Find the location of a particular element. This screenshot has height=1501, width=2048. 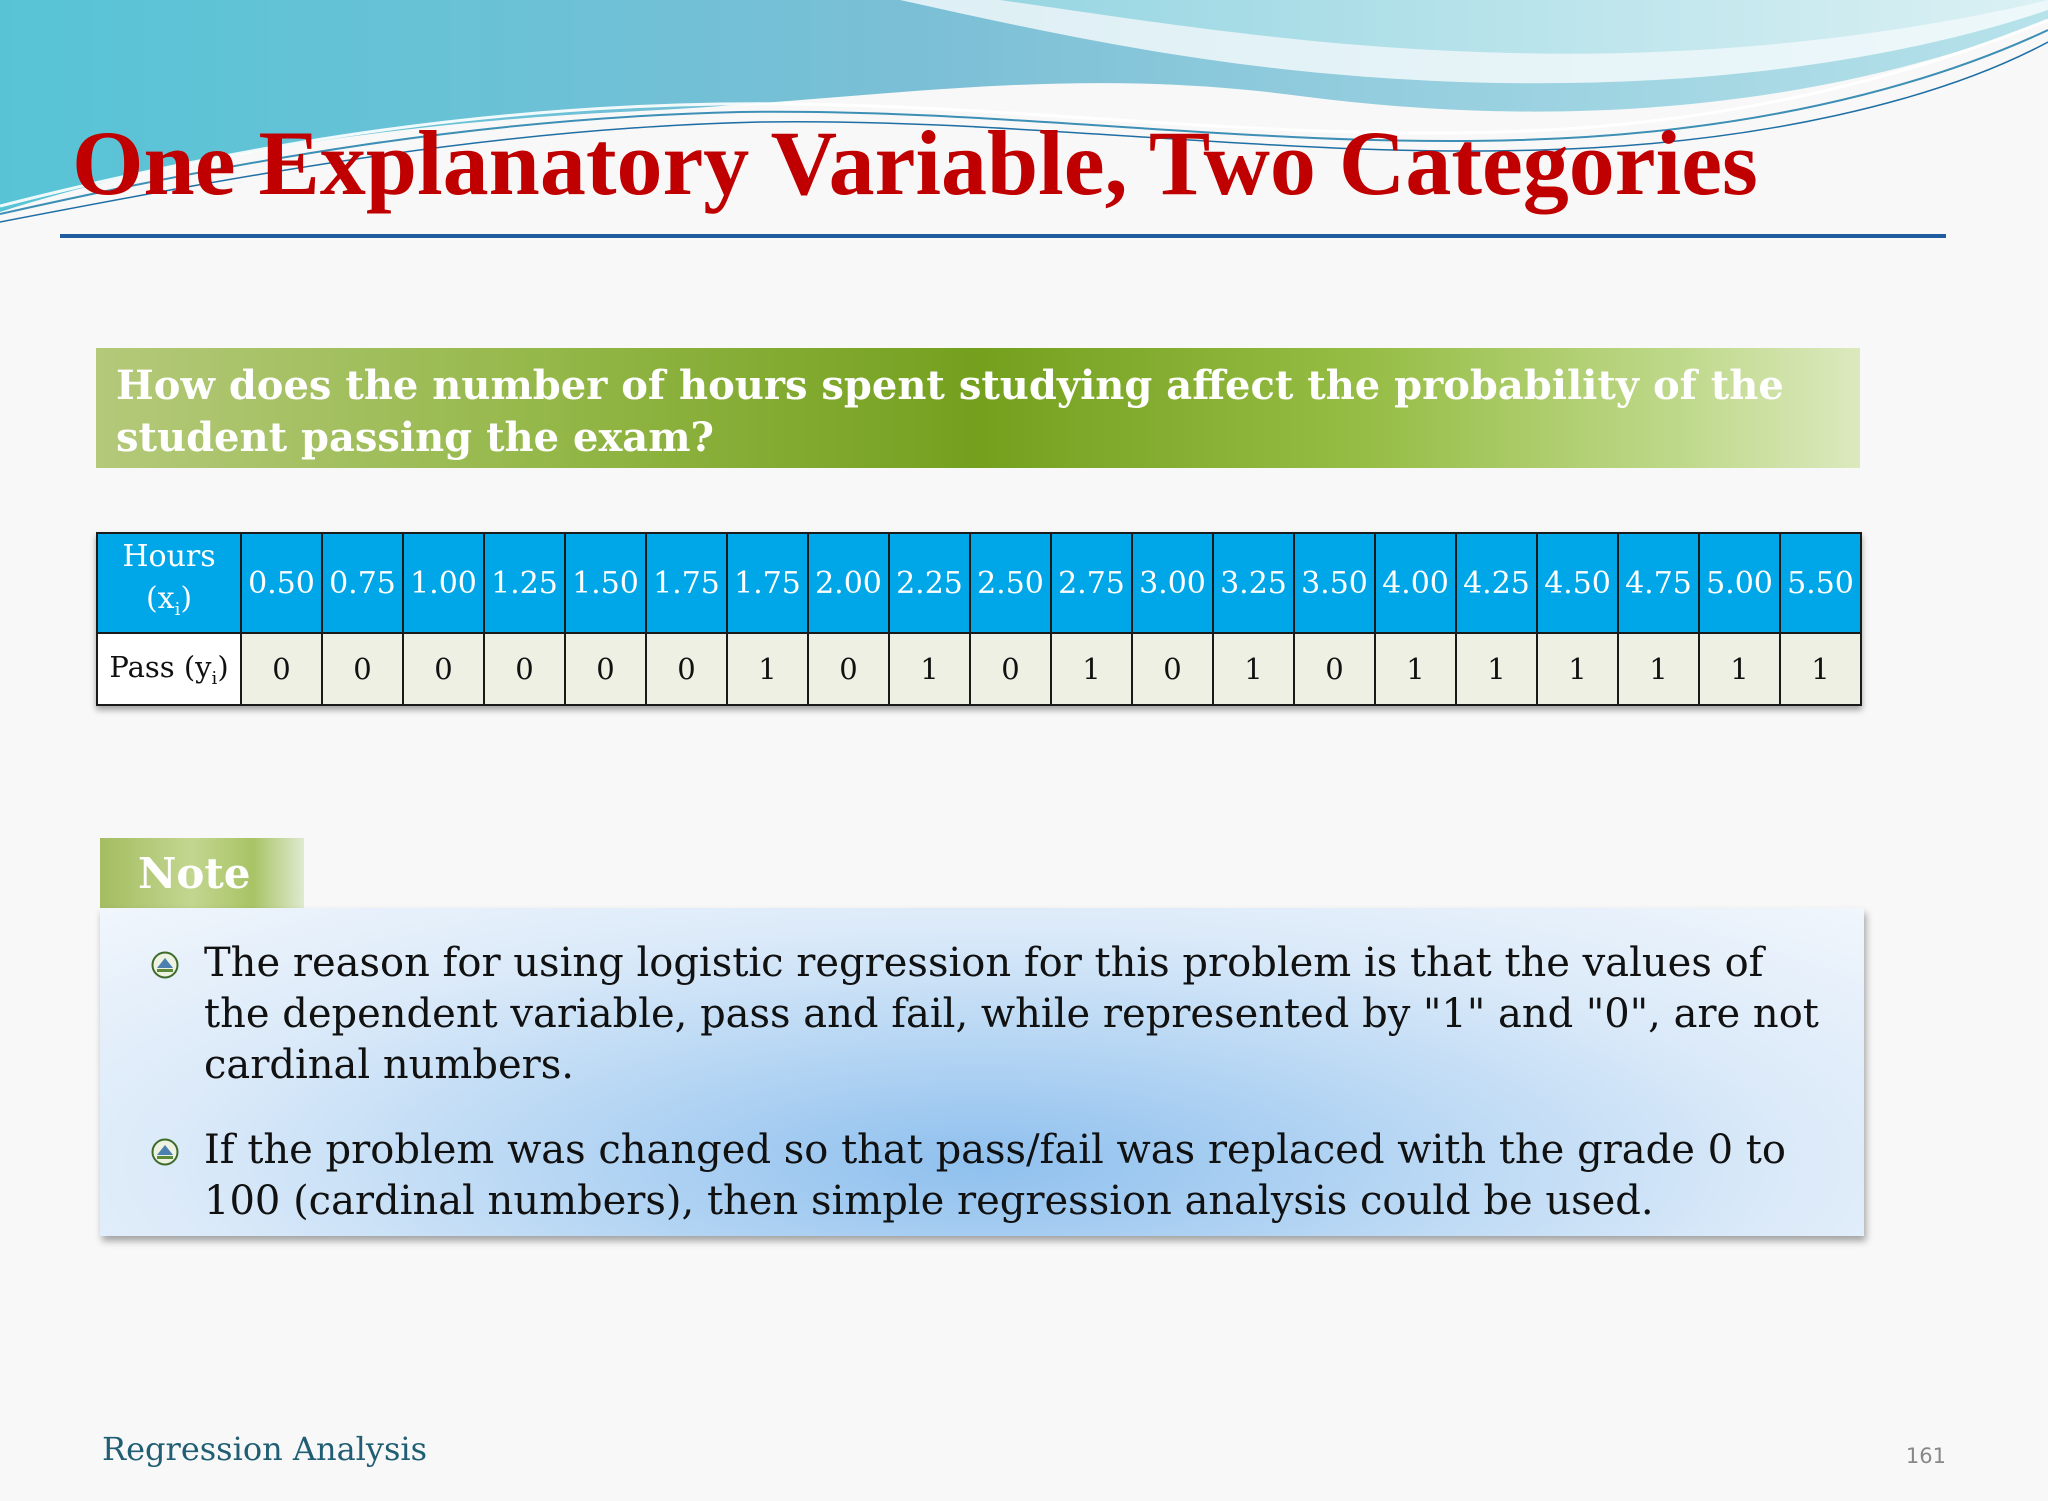

hours-cell: 4.00 is located at coordinates (1415, 583).